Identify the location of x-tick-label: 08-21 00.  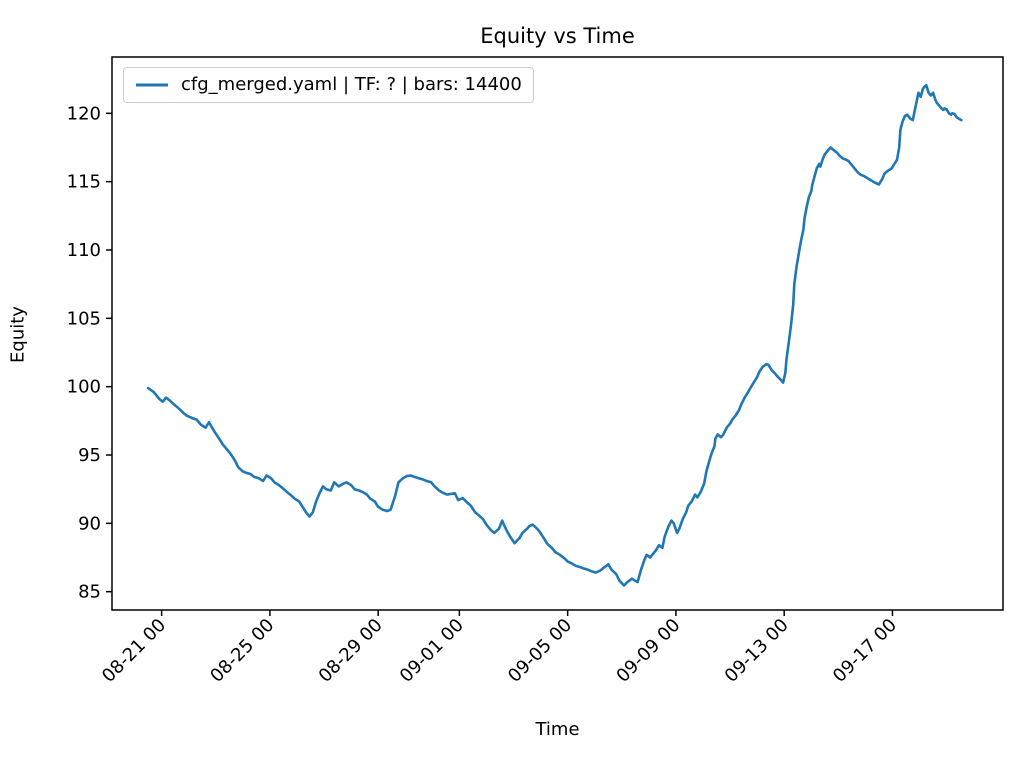
(134, 651).